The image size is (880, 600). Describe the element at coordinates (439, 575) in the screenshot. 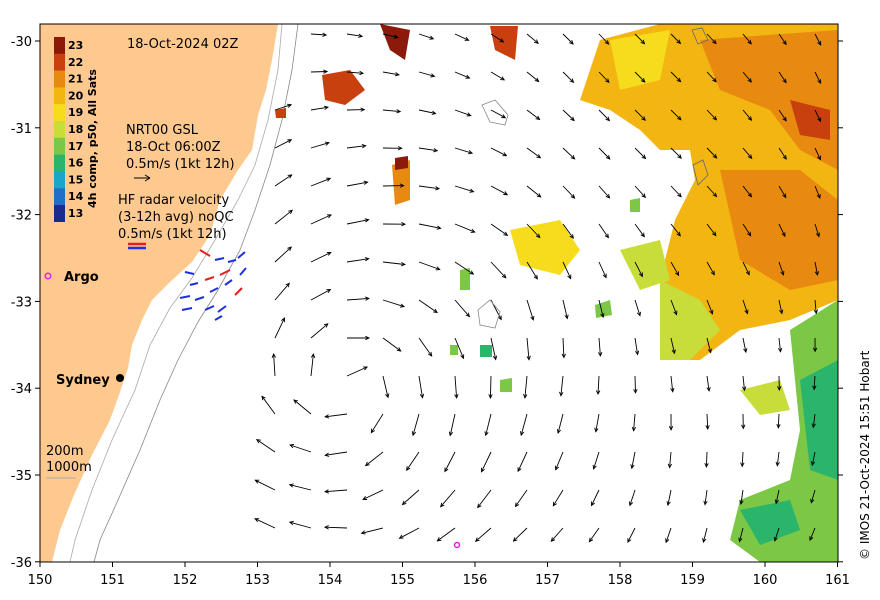

I see `x-axis: 150 151 152 153 154 155 156 157 158 159 160 161` at that location.